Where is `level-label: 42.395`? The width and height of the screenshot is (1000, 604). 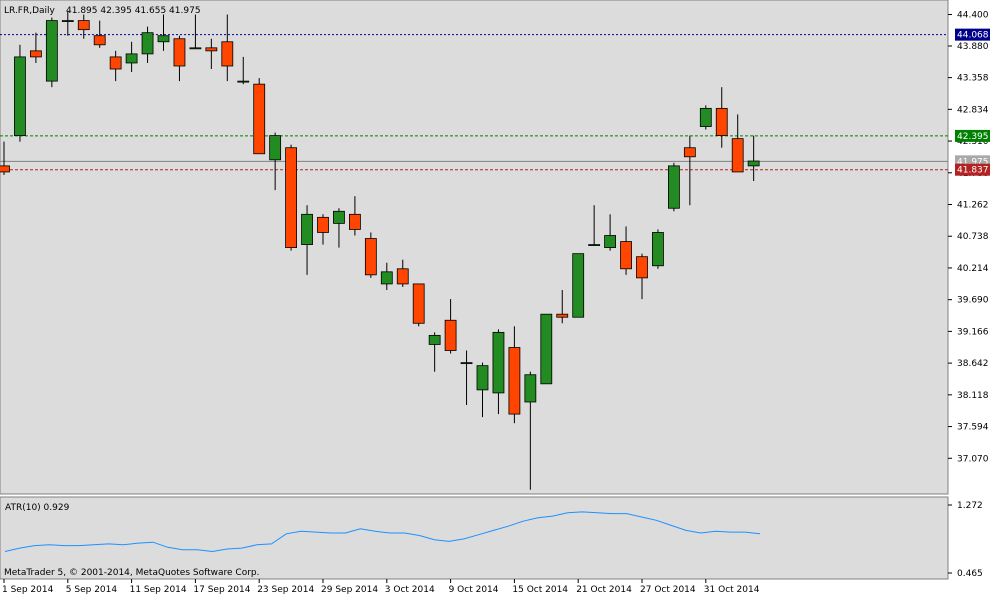 level-label: 42.395 is located at coordinates (973, 137).